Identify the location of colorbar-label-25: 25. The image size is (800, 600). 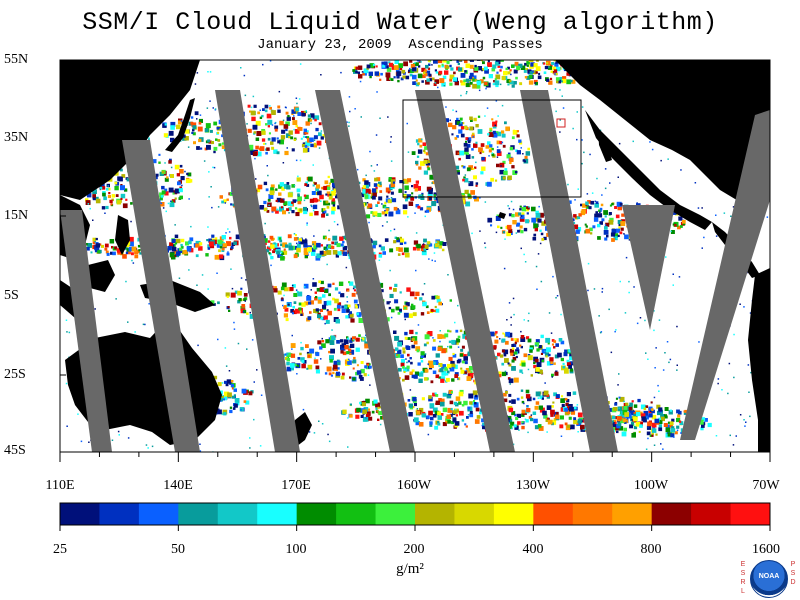
(60, 549).